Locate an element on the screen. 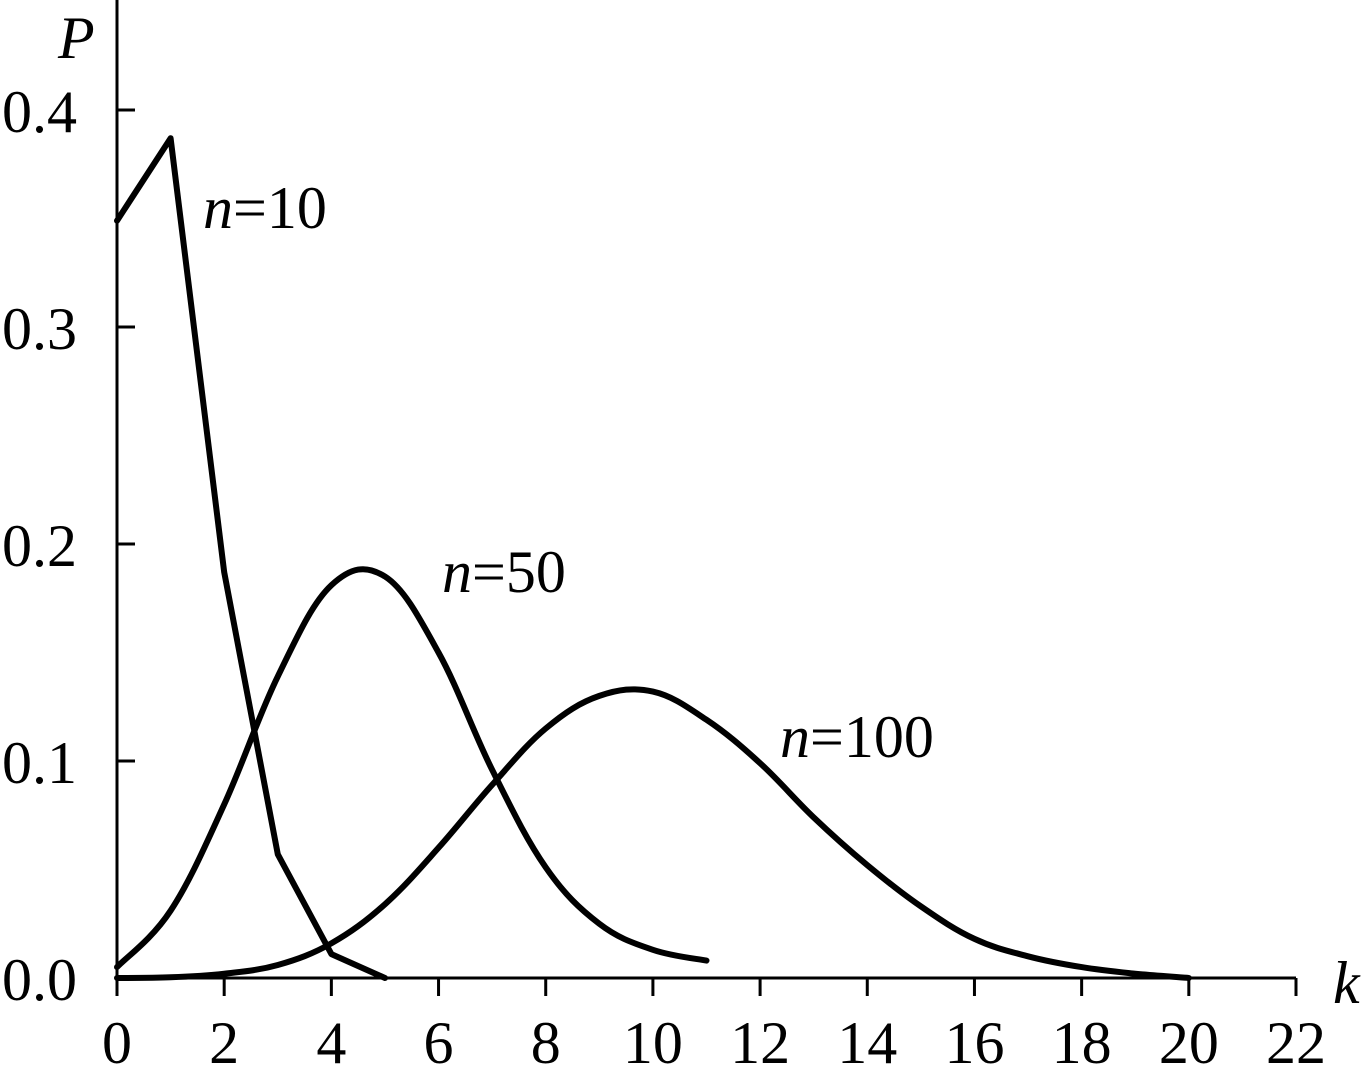 Image resolution: width=1368 pixels, height=1067 pixels. x-tick-label: 6 is located at coordinates (439, 1038).